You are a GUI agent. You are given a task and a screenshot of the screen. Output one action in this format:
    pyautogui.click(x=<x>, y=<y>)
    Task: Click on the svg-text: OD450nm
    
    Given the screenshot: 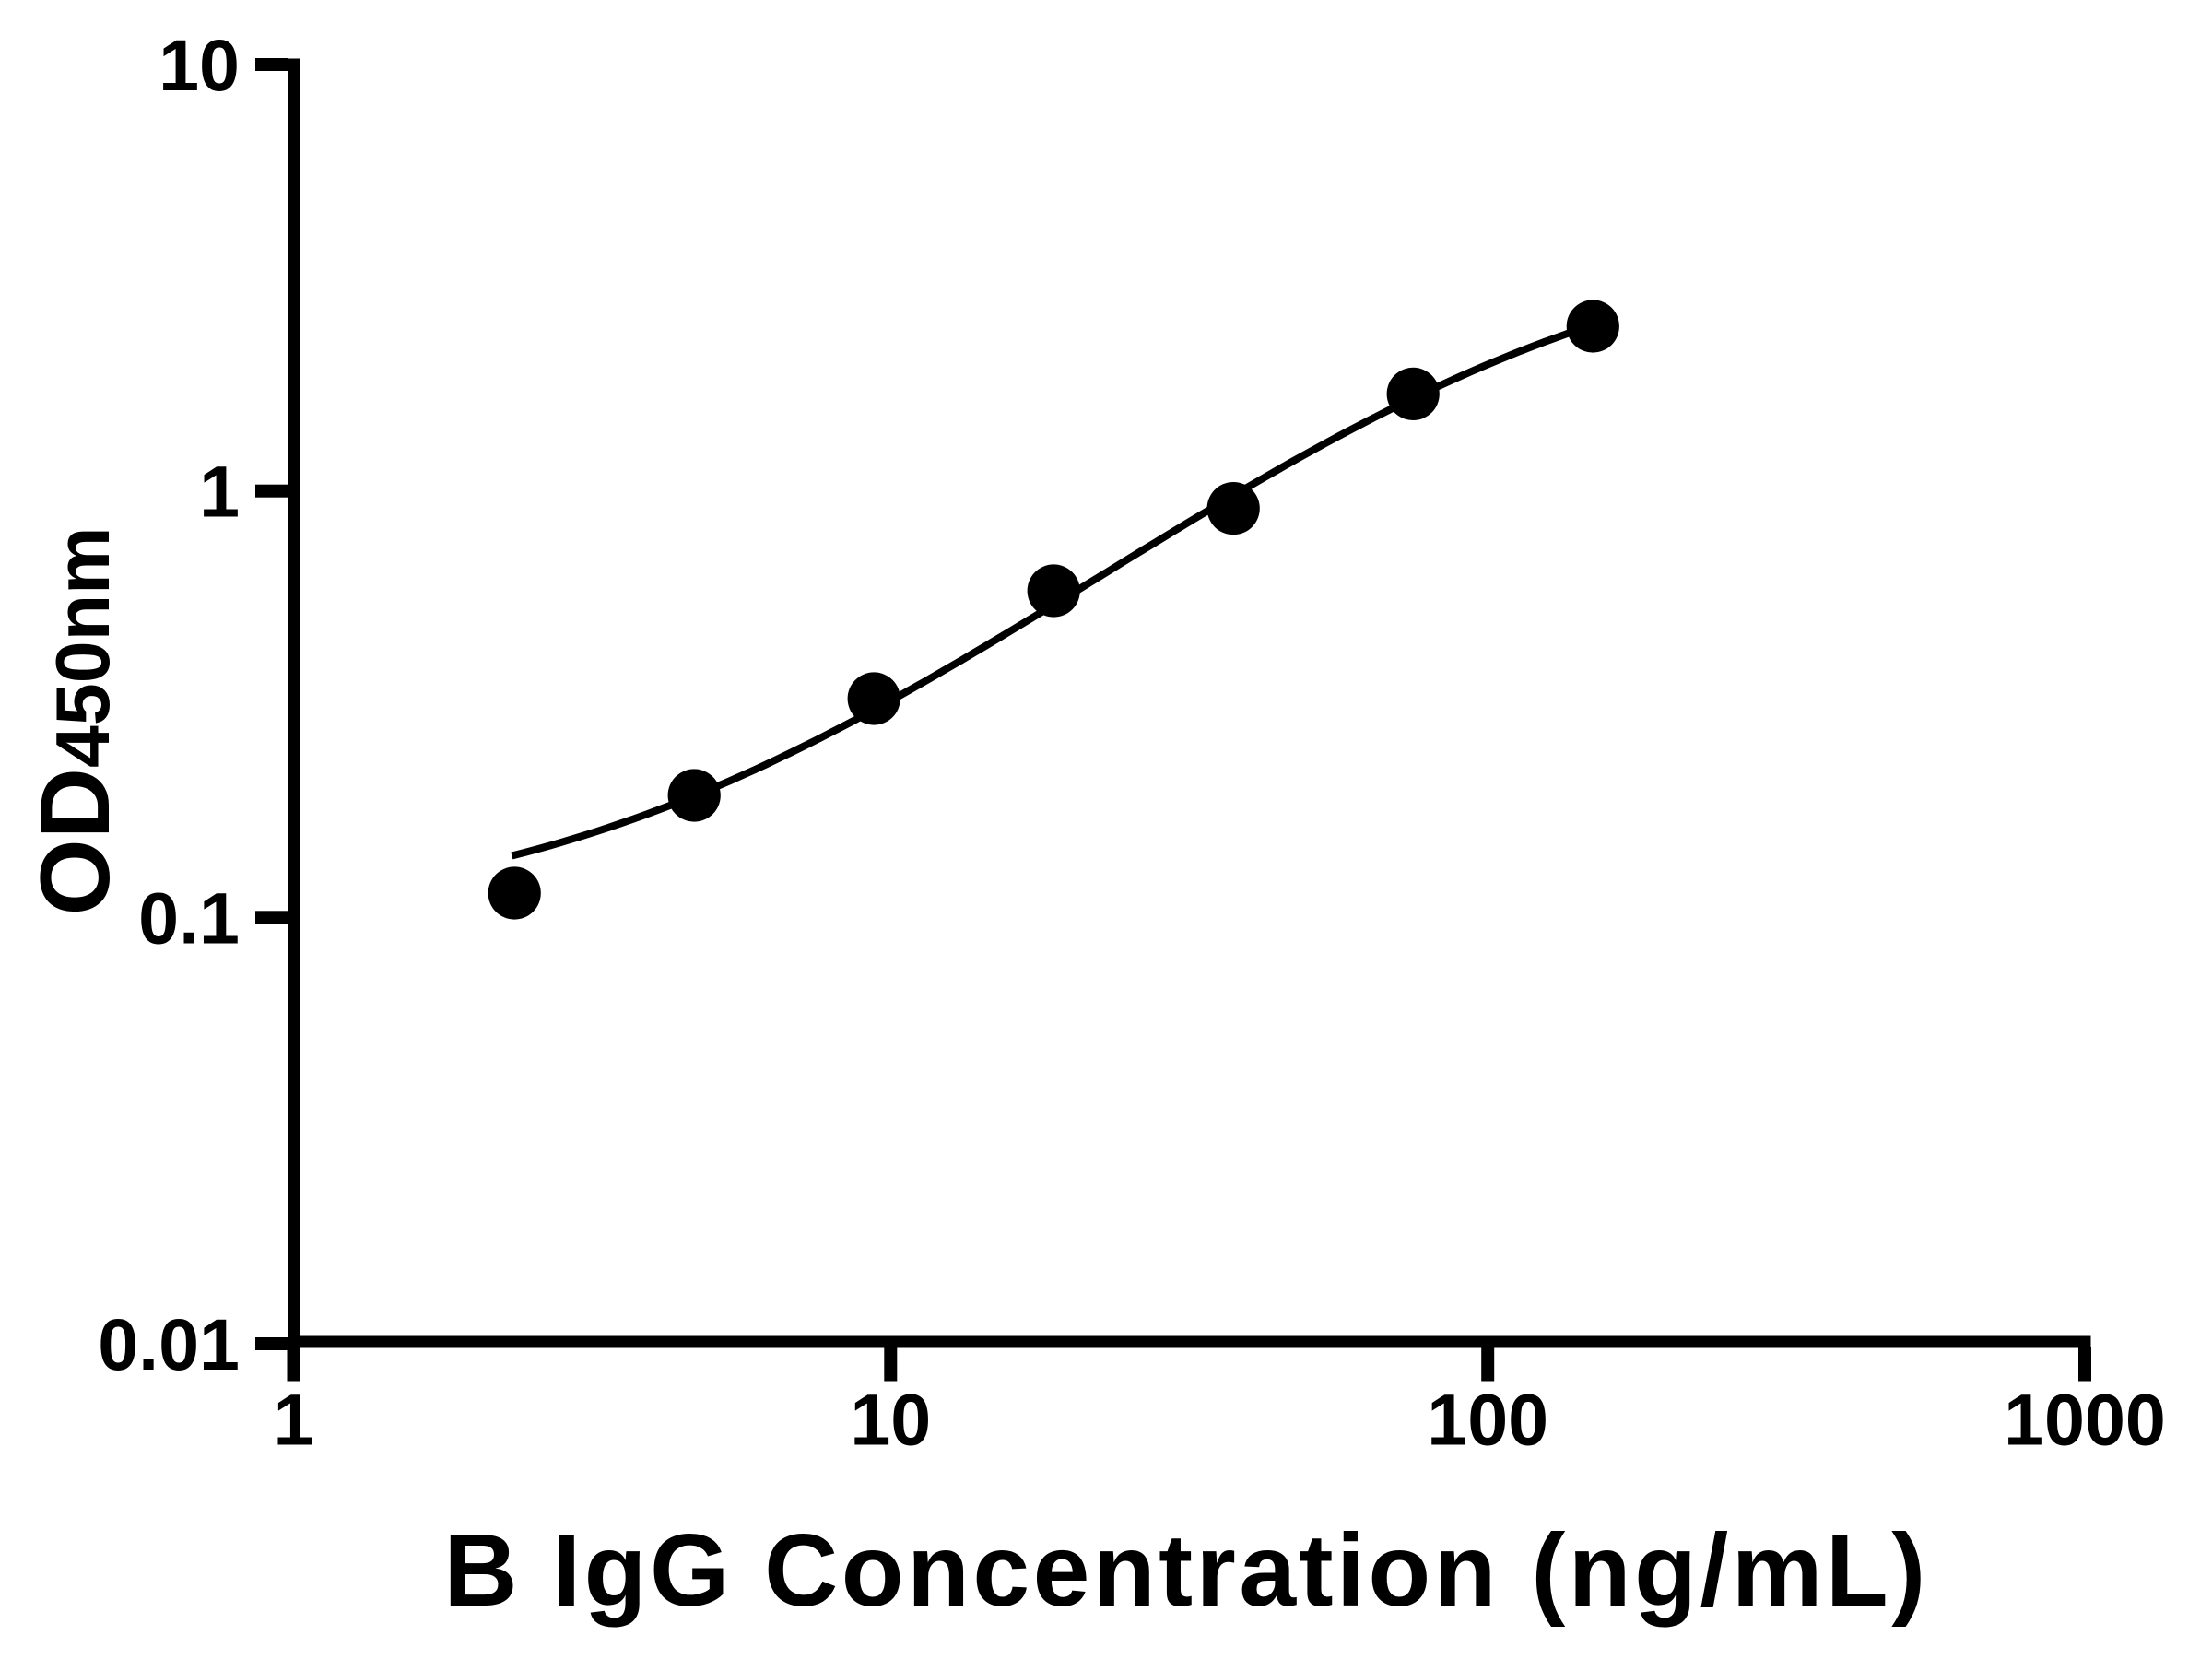 What is the action you would take?
    pyautogui.click(x=74, y=721)
    